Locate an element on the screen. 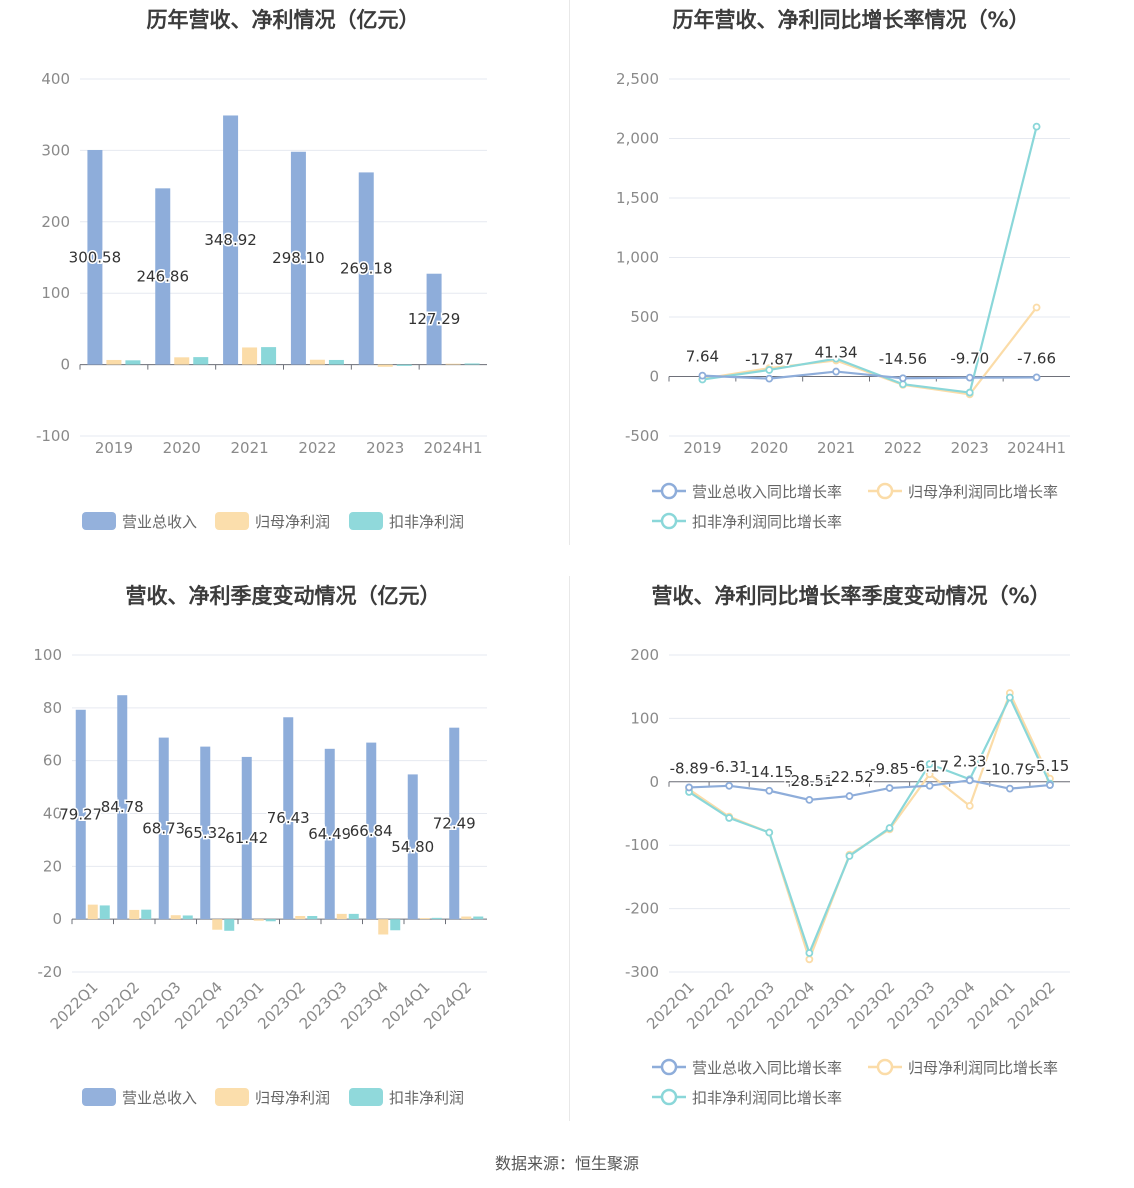 This screenshot has height=1188, width=1134. data-label: 64.49 is located at coordinates (329, 834).